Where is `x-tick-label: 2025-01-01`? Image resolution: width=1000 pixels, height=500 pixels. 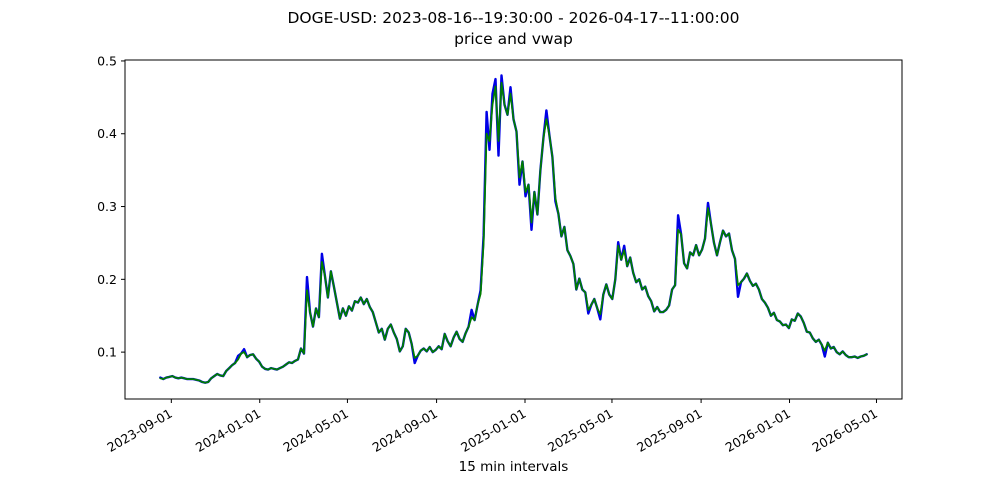 x-tick-label: 2025-01-01 is located at coordinates (493, 430).